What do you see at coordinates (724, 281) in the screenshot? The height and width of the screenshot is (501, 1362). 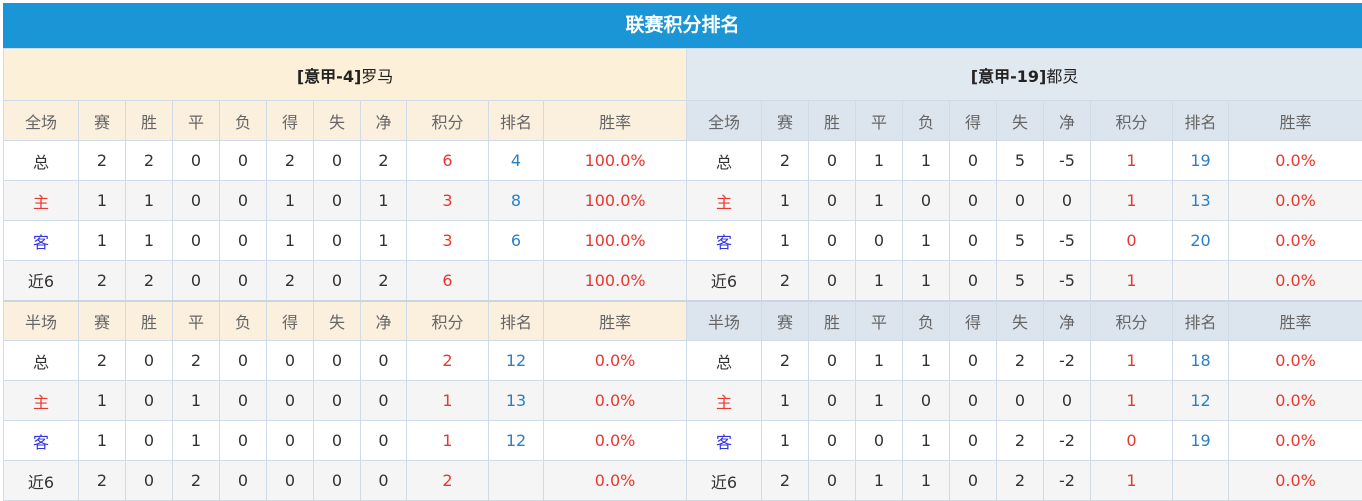 I see `cell-label: 近6` at bounding box center [724, 281].